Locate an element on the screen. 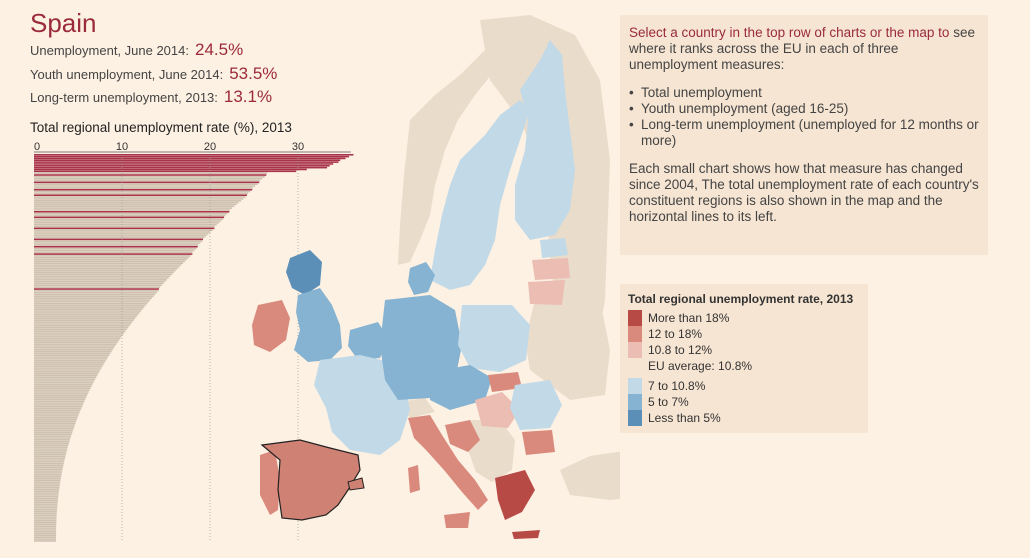  map-region-belarus-ukraine is located at coordinates (567, 345).